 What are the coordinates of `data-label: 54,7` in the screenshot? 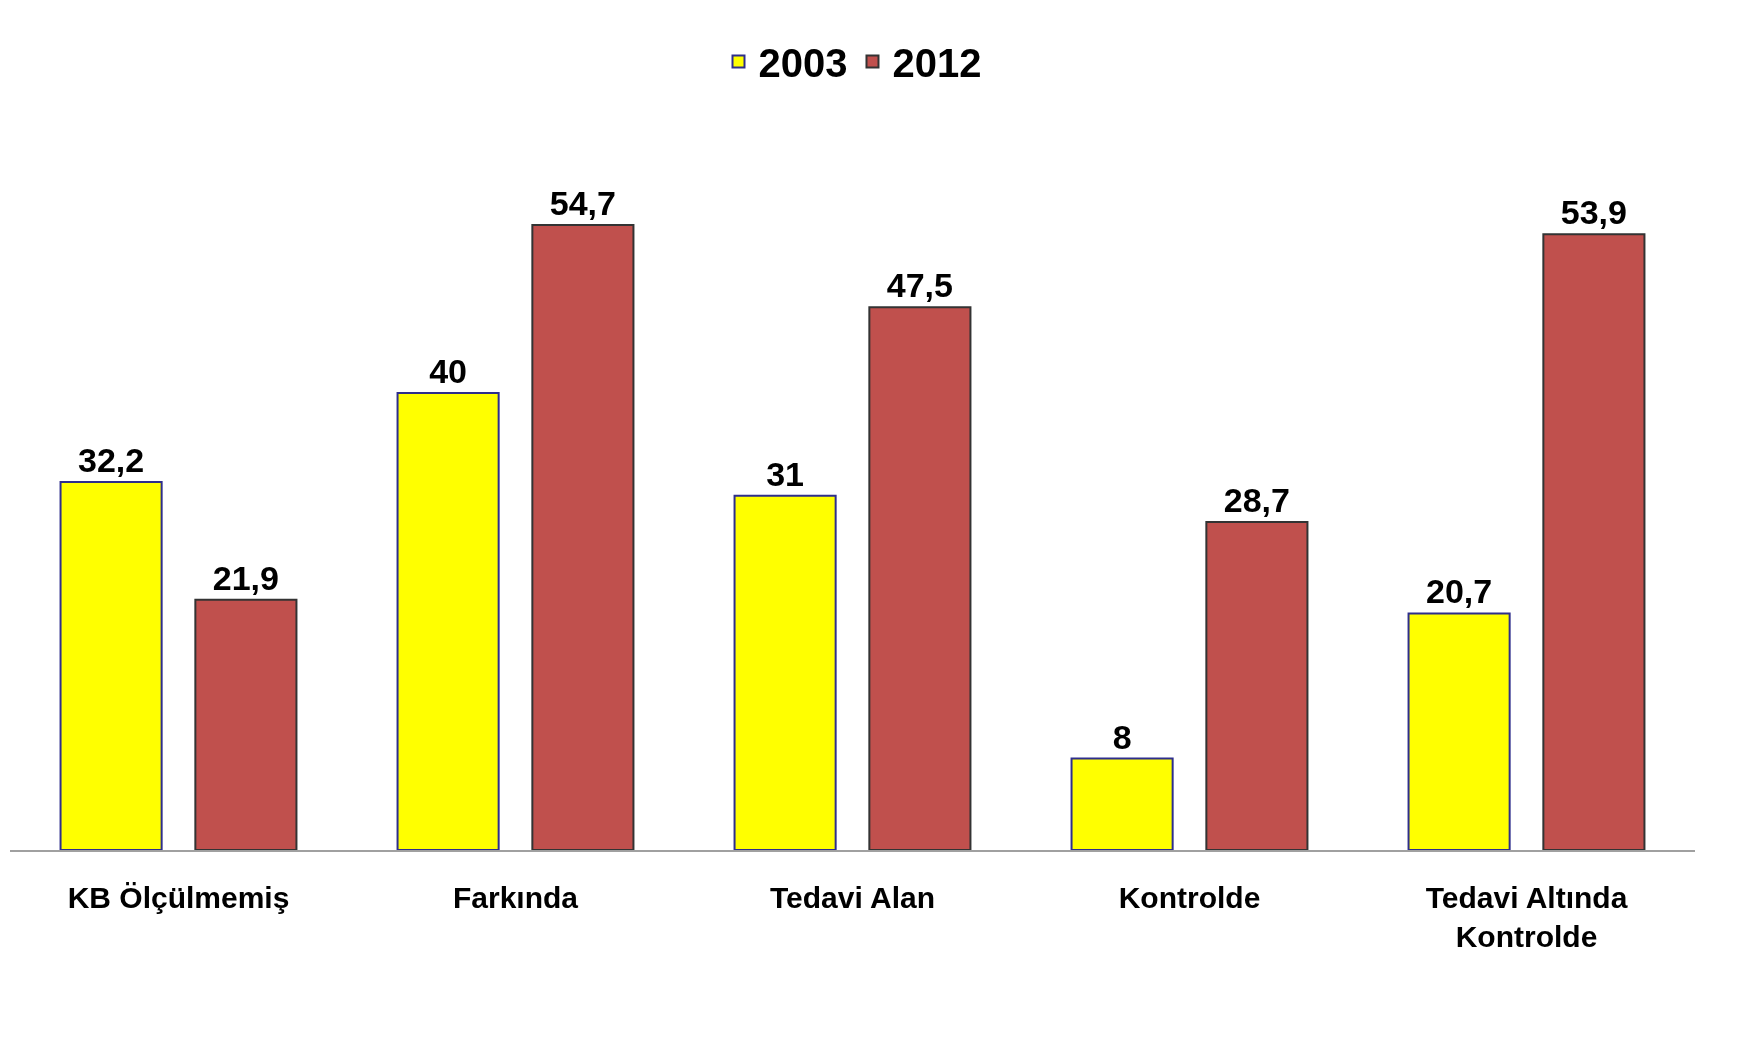 It's located at (582, 203).